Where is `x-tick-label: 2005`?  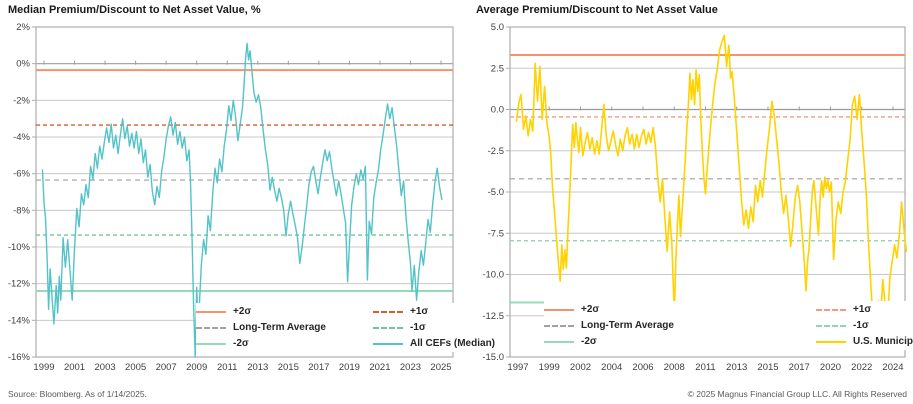
x-tick-label: 2005 is located at coordinates (135, 367).